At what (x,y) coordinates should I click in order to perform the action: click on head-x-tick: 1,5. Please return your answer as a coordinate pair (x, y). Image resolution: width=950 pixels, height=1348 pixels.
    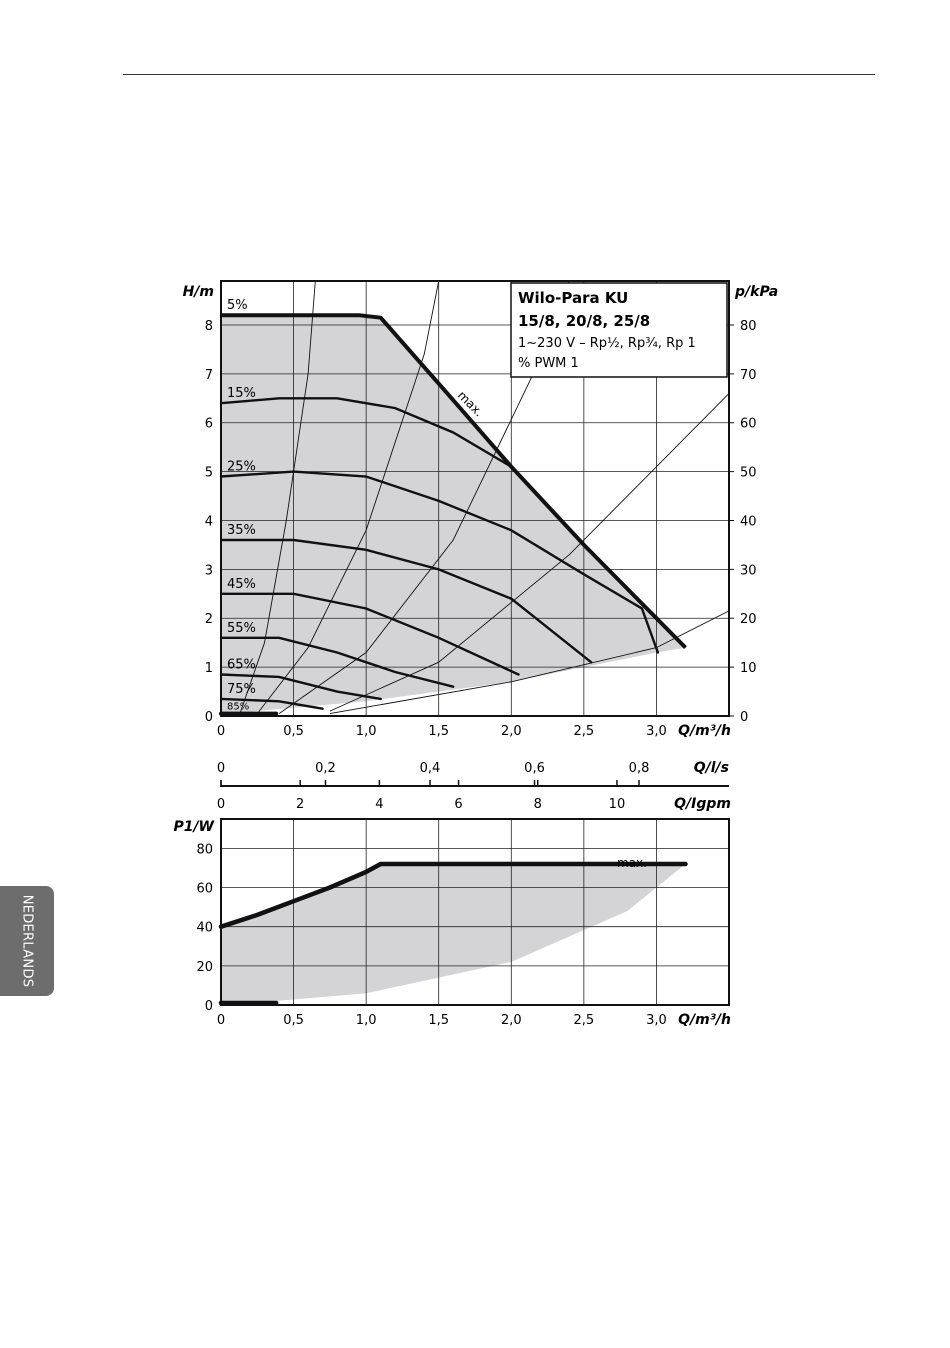
    Looking at the image, I should click on (438, 731).